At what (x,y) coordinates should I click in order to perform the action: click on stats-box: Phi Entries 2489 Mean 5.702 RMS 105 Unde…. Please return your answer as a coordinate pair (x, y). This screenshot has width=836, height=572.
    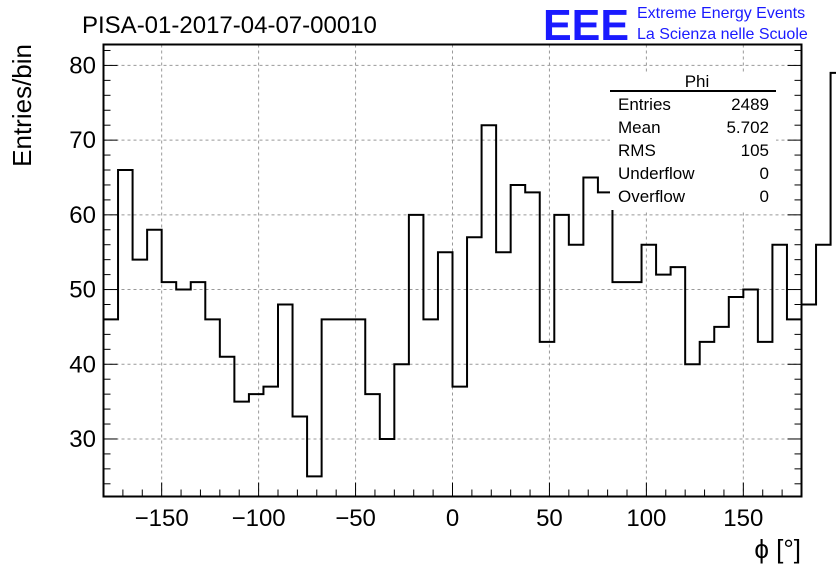
    Looking at the image, I should click on (693, 141).